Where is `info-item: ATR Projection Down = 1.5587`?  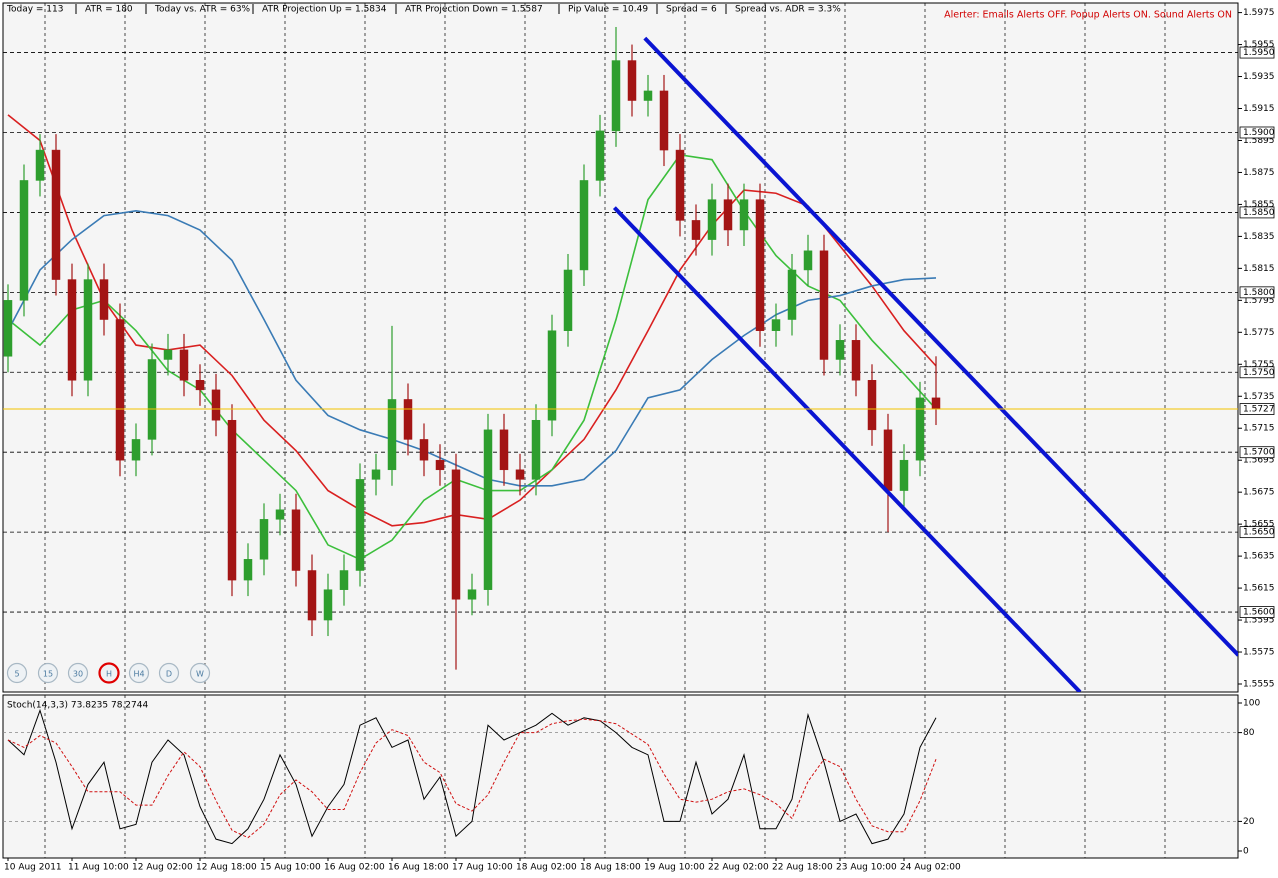
info-item: ATR Projection Down = 1.5587 is located at coordinates (474, 10).